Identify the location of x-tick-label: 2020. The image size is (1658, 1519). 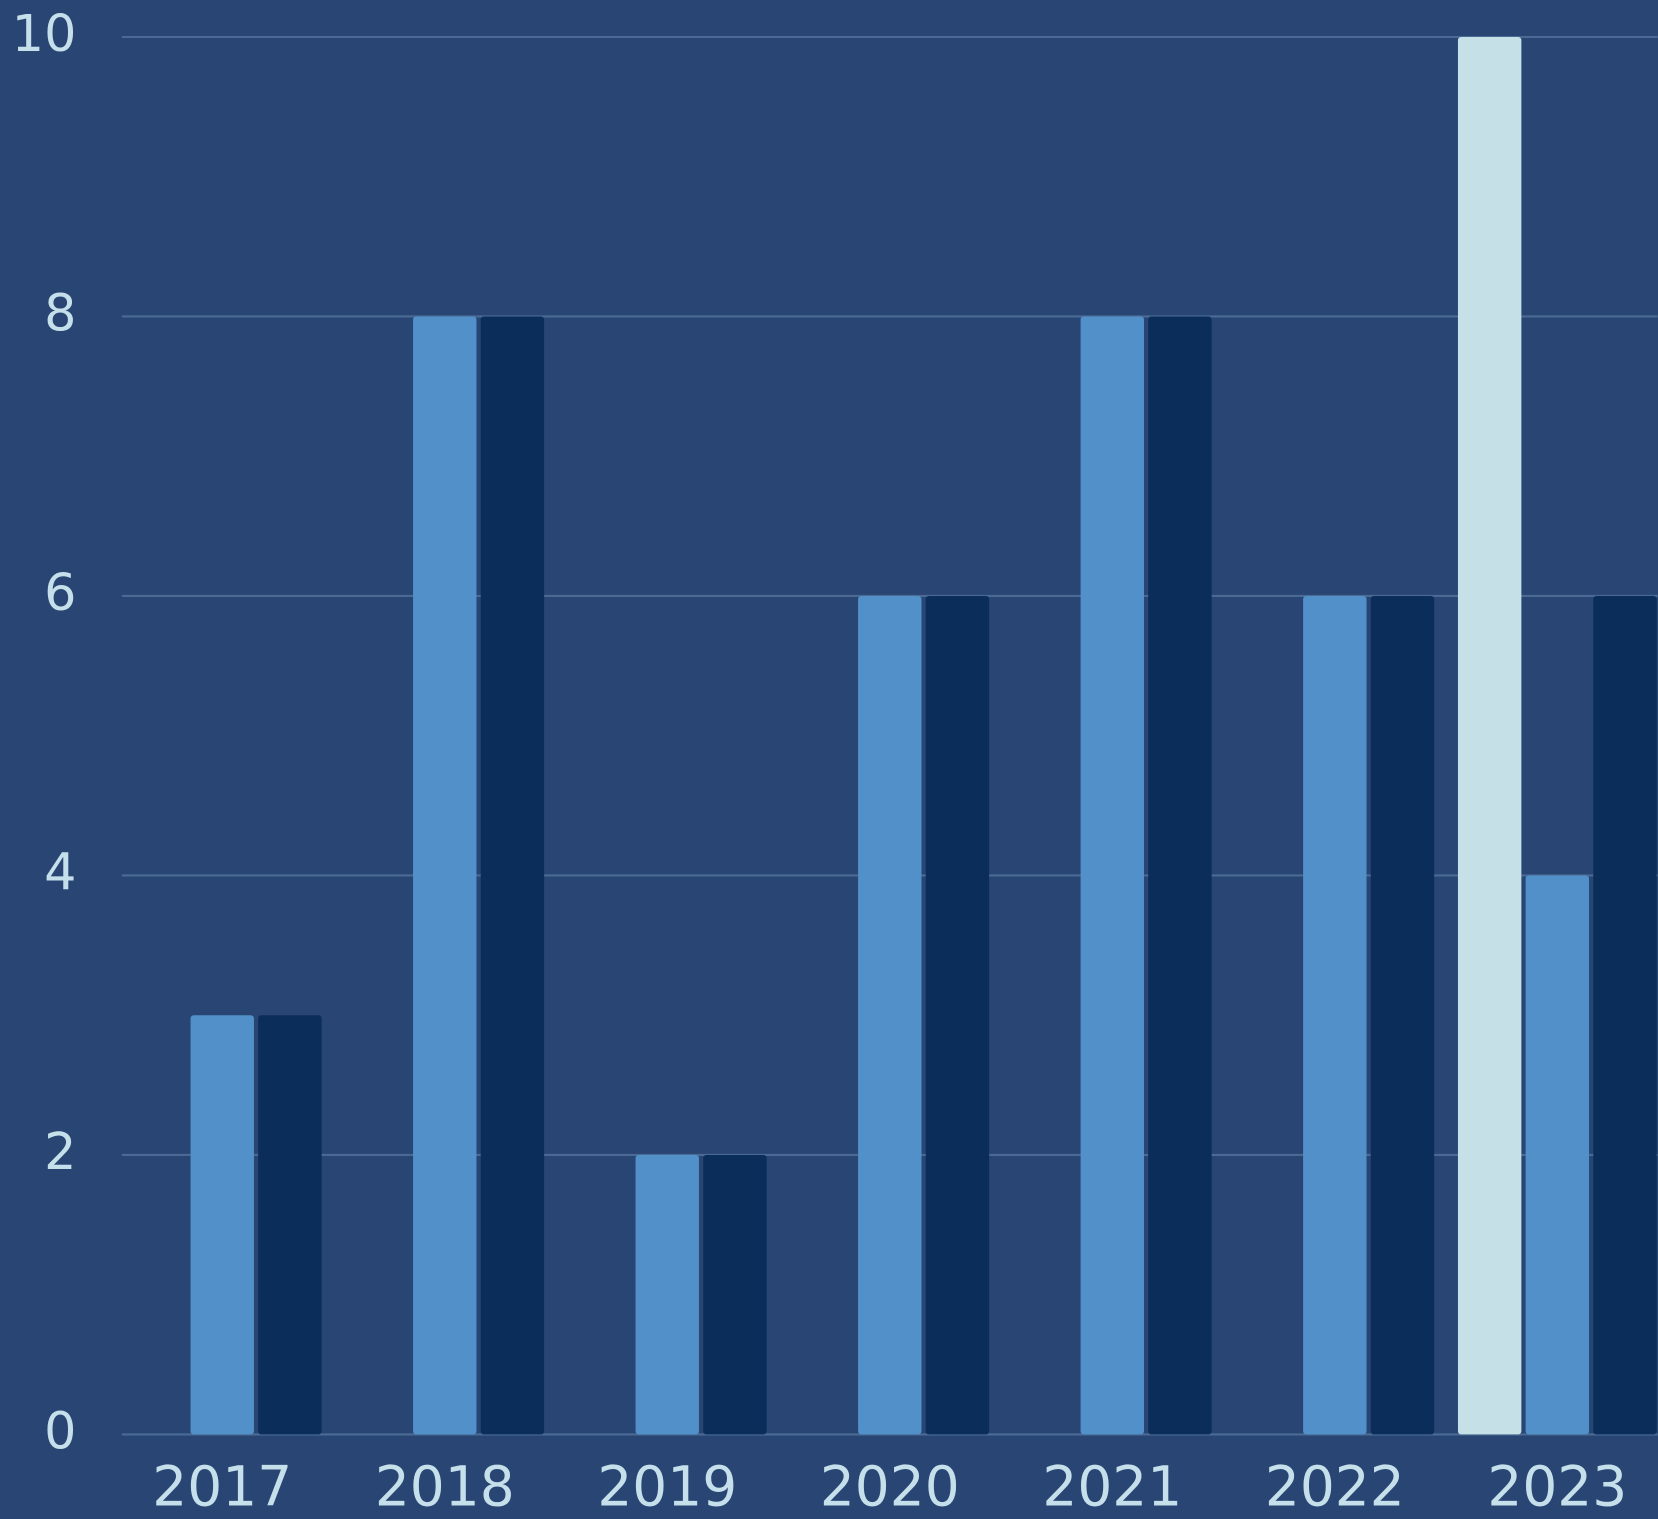
(890, 1487).